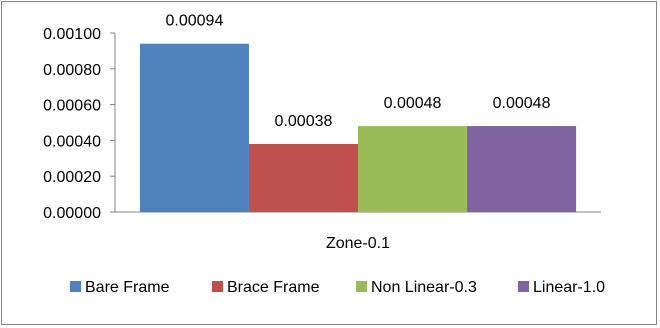  I want to click on bar-bare-frame, so click(194, 127).